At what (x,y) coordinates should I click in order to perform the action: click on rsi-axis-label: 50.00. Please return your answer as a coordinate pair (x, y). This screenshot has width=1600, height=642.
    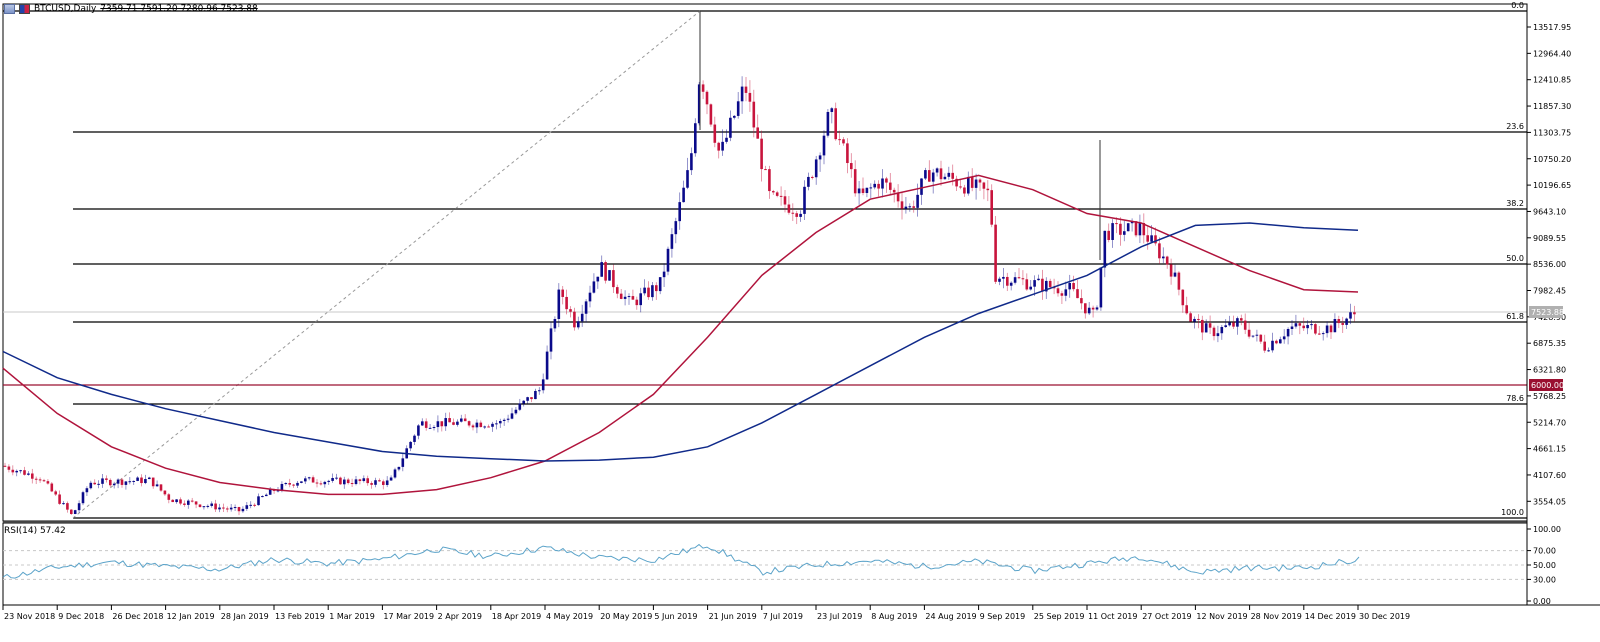
    Looking at the image, I should click on (1544, 565).